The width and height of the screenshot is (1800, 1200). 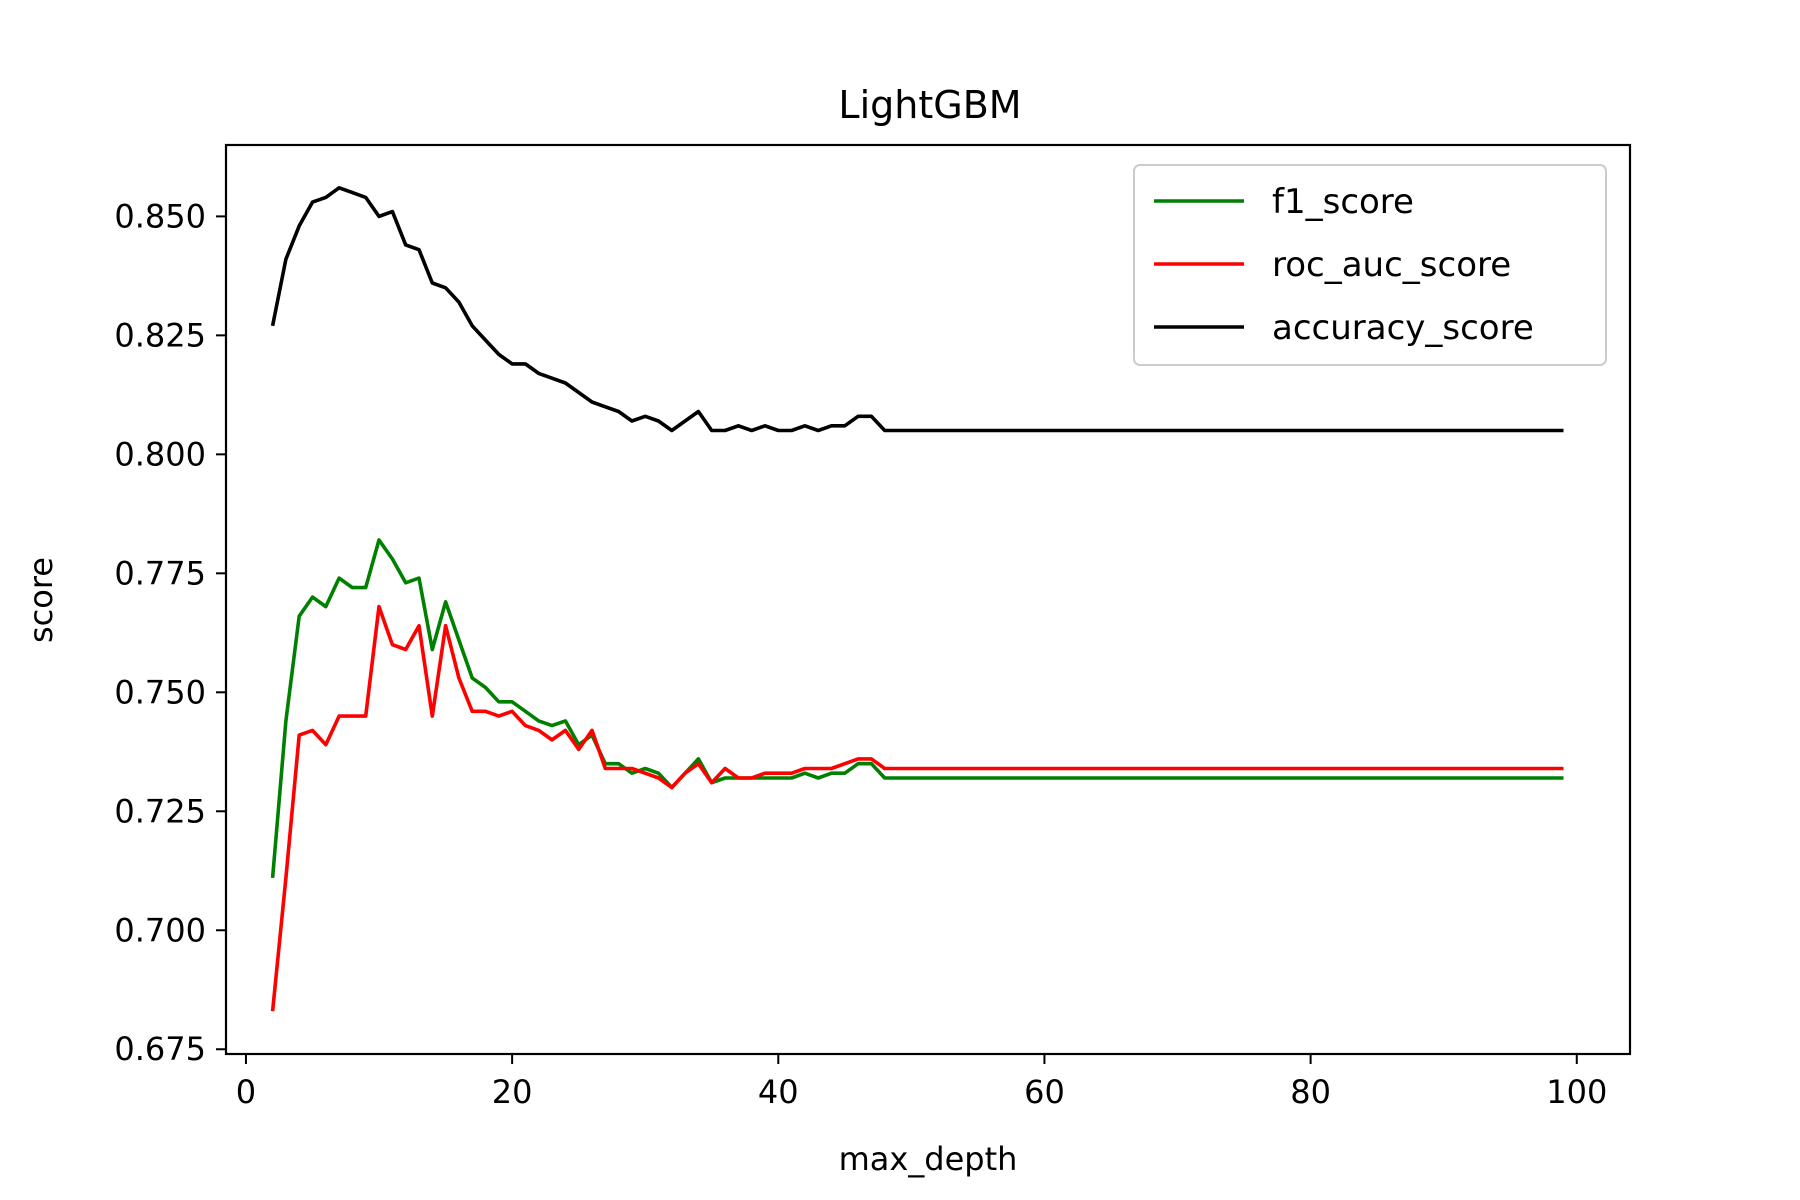 What do you see at coordinates (1391, 265) in the screenshot?
I see `legend-label-roc-auc-score: roc_auc_score` at bounding box center [1391, 265].